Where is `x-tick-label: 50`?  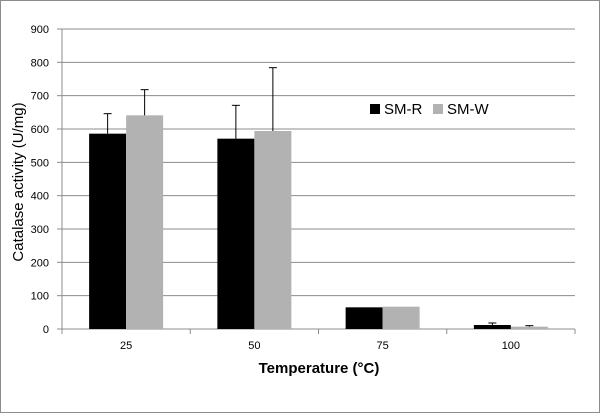
x-tick-label: 50 is located at coordinates (254, 346).